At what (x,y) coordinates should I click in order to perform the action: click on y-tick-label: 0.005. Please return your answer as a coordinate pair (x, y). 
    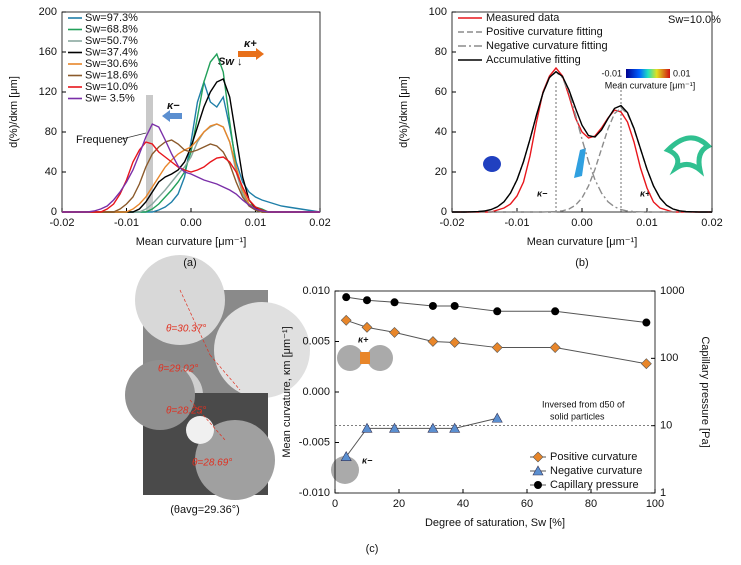
    Looking at the image, I should click on (316, 341).